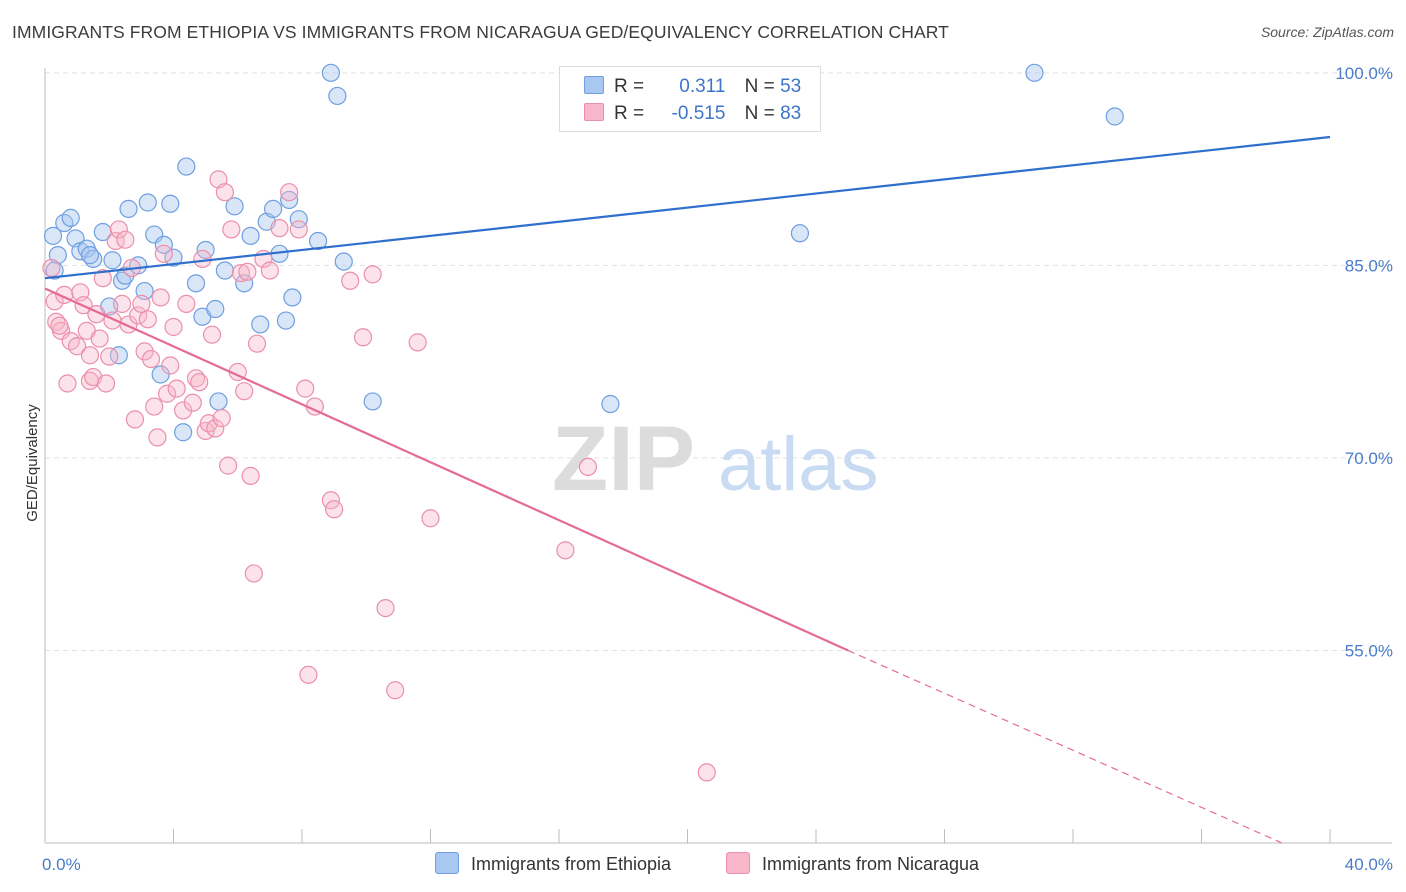  Describe the element at coordinates (759, 86) in the screenshot. I see `legend-n-label: N =` at that location.